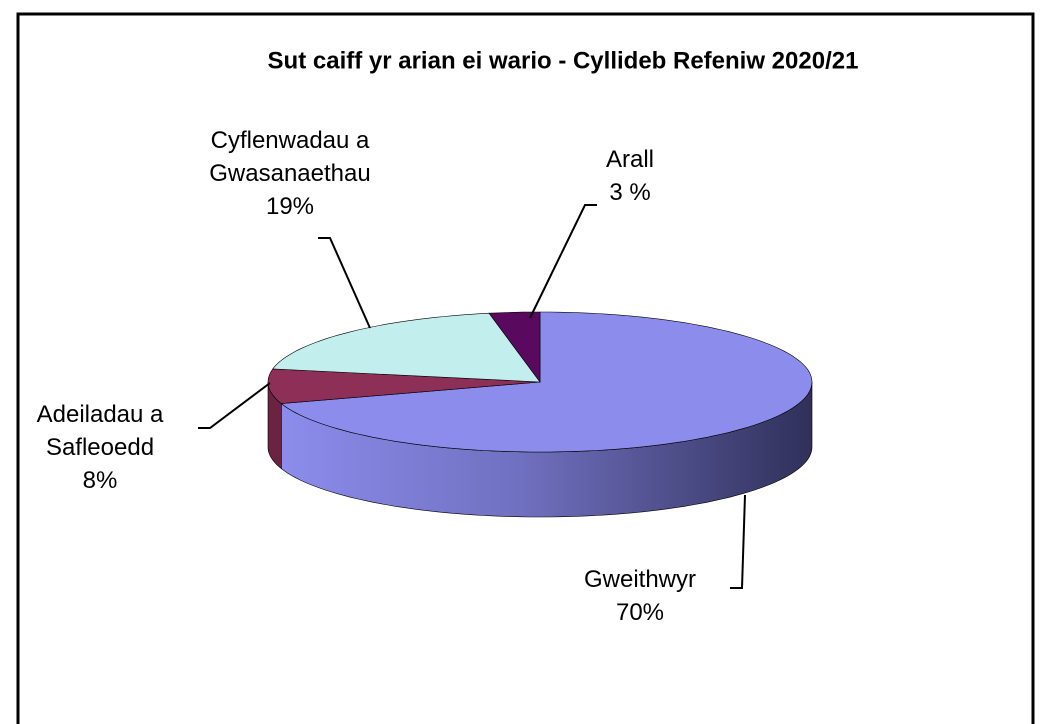 The width and height of the screenshot is (1041, 724). Describe the element at coordinates (630, 176) in the screenshot. I see `slice-label: Arall 3 %` at that location.